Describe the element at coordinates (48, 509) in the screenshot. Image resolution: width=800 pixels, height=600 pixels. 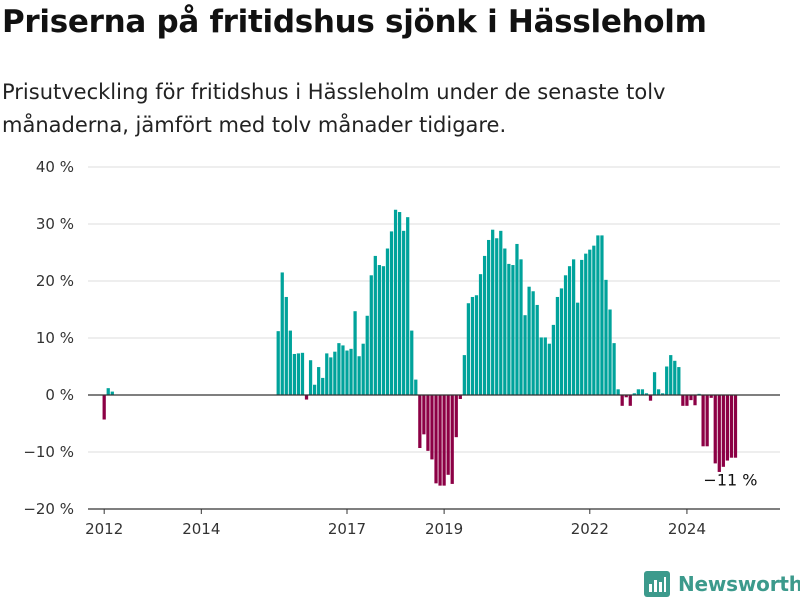
I see `y-tick-label: −20 %` at that location.